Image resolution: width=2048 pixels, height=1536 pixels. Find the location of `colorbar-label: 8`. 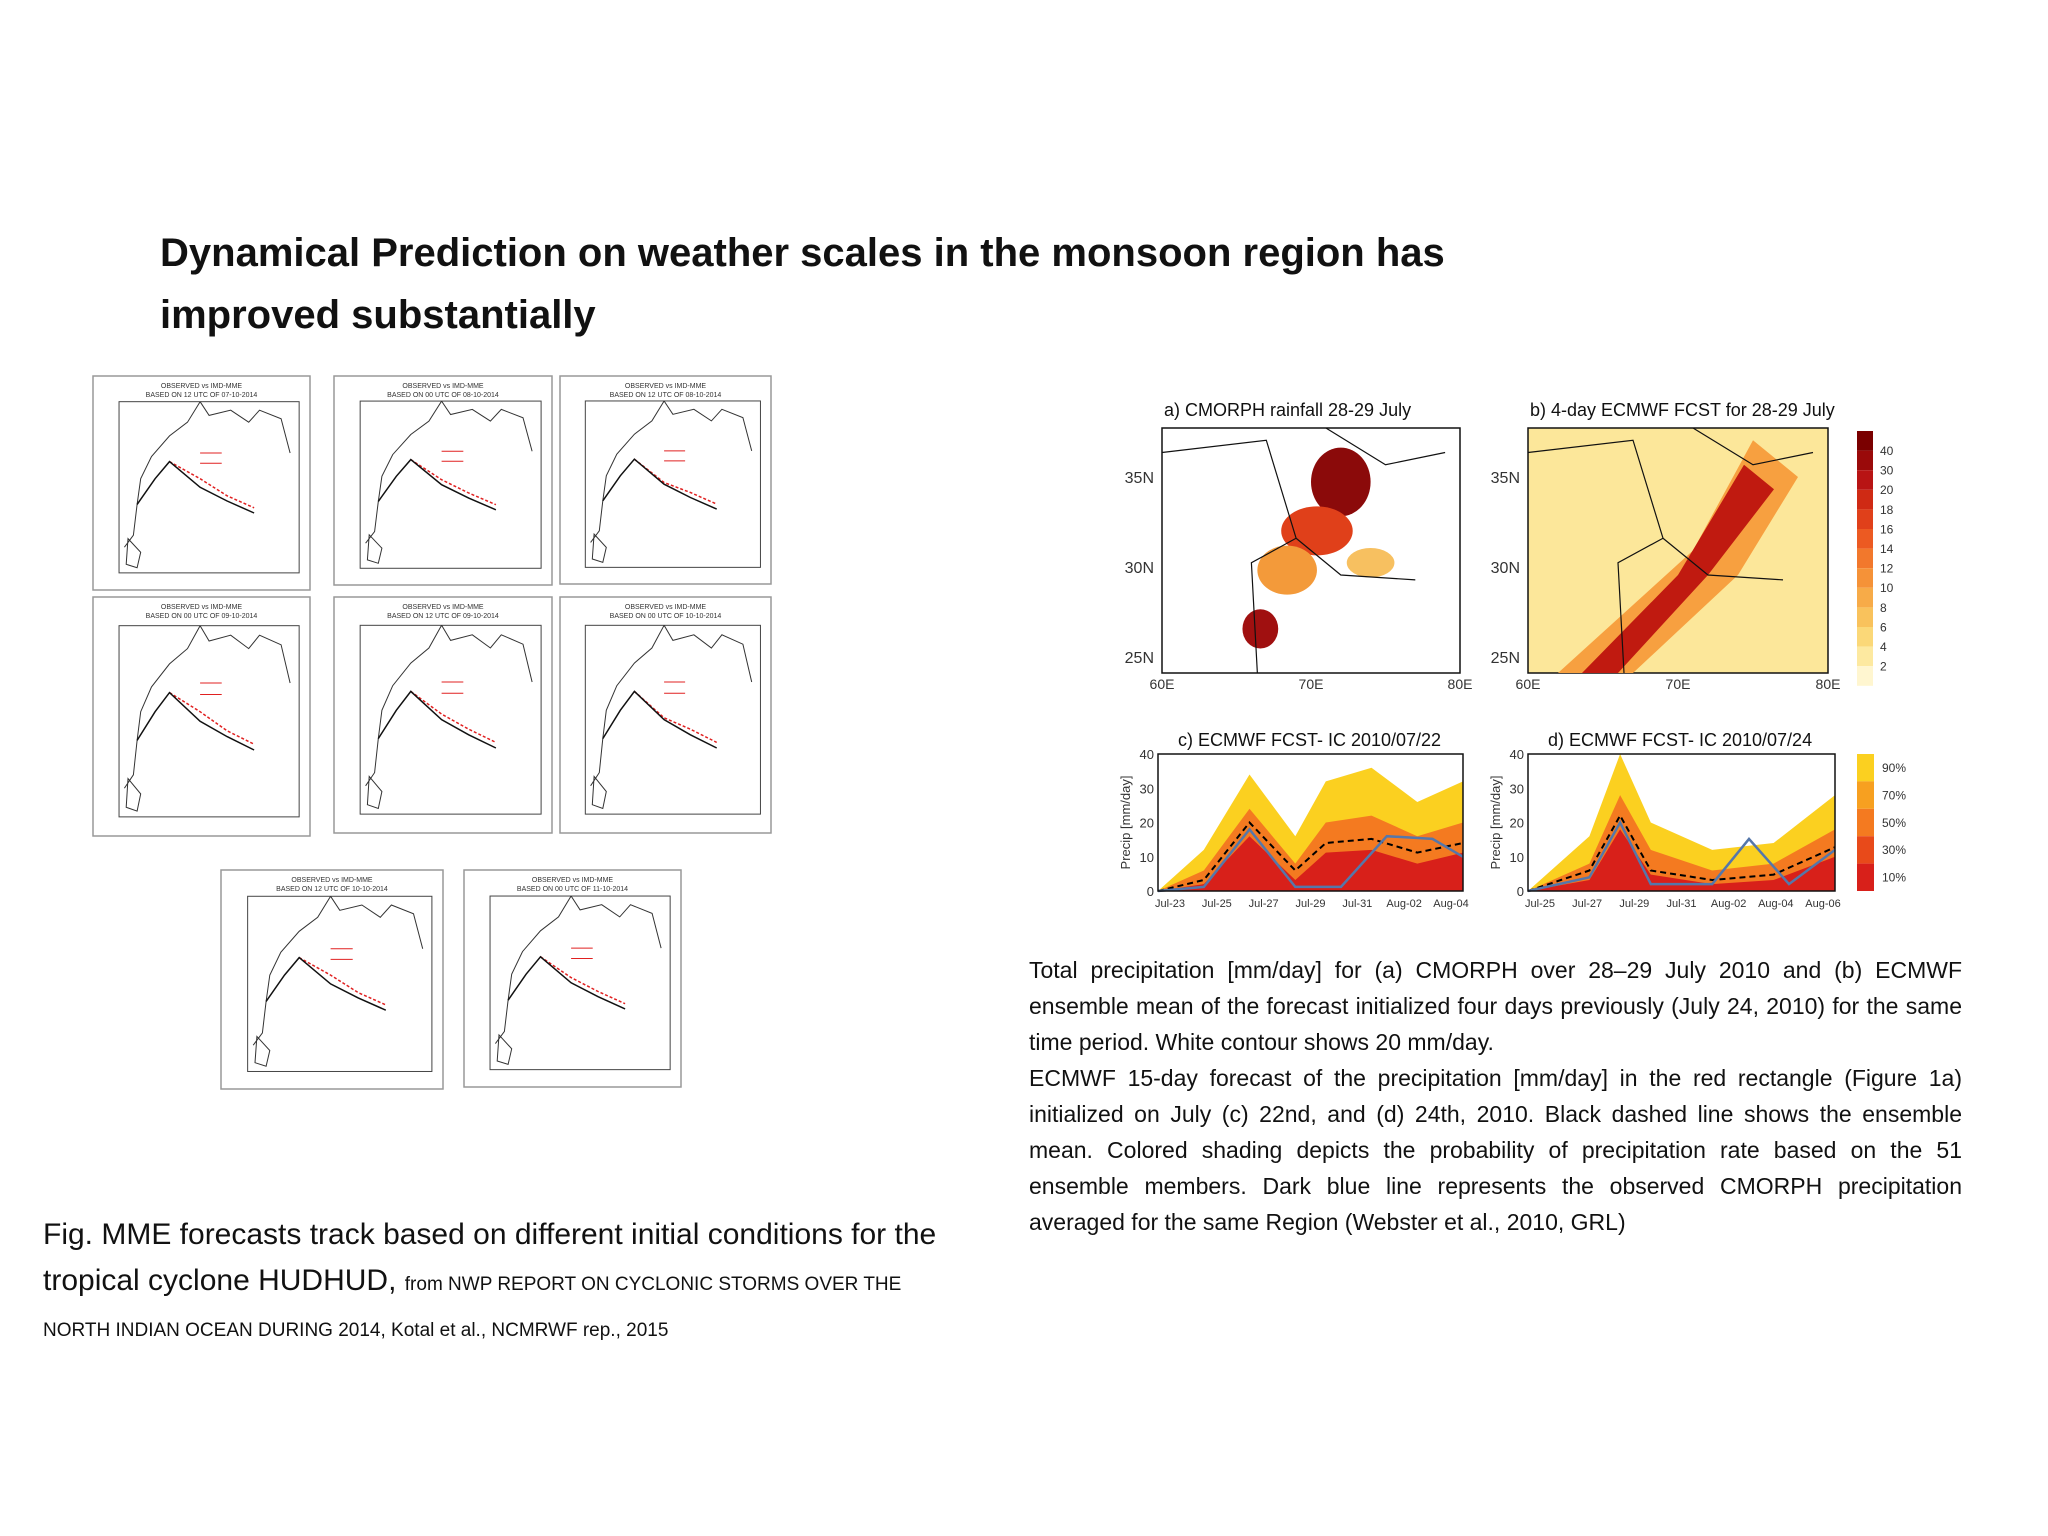

colorbar-label: 8 is located at coordinates (1883, 608).